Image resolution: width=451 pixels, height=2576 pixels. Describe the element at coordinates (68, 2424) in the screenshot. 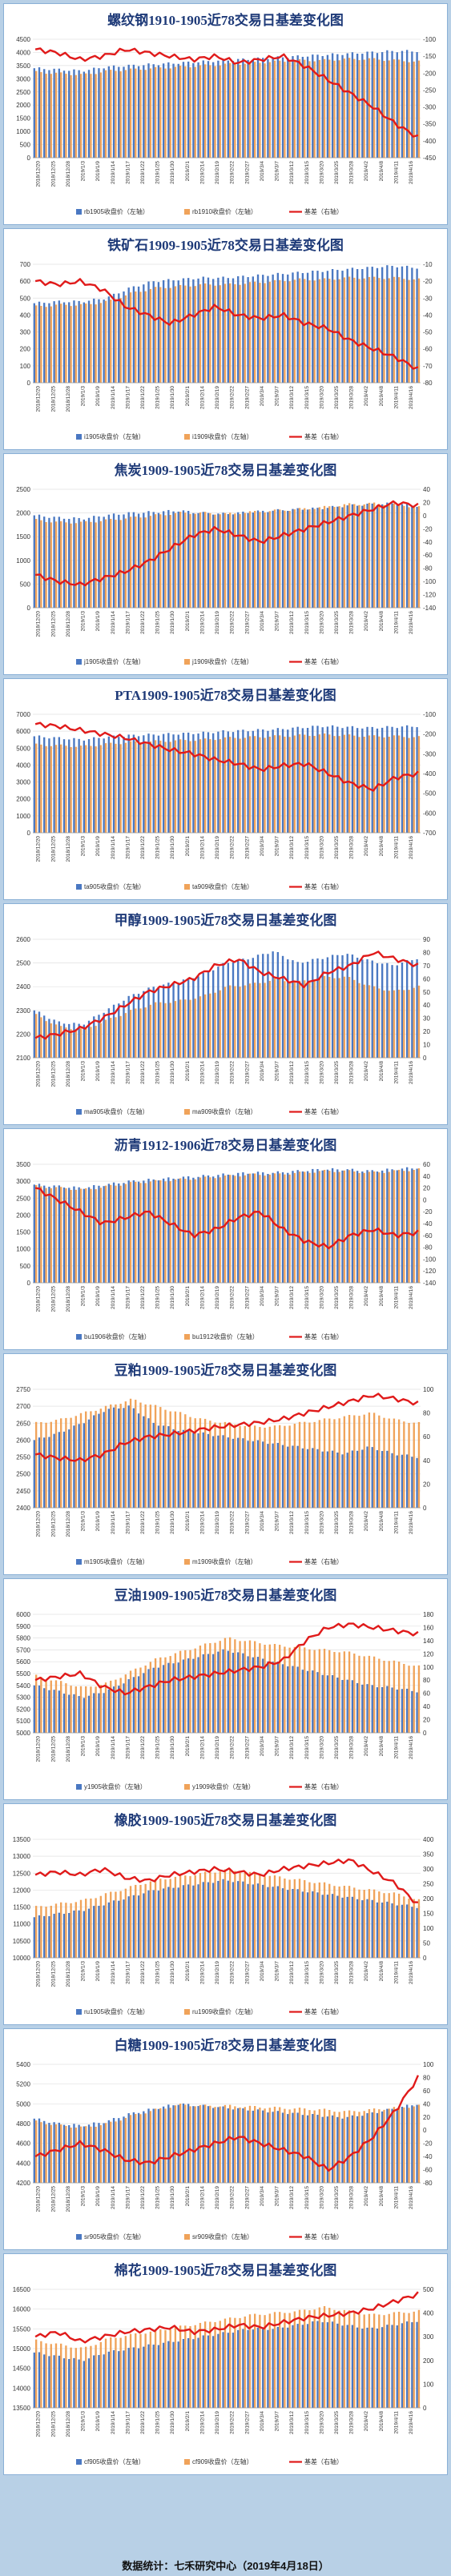

I see `x-tick-label: 2018/12/28` at that location.